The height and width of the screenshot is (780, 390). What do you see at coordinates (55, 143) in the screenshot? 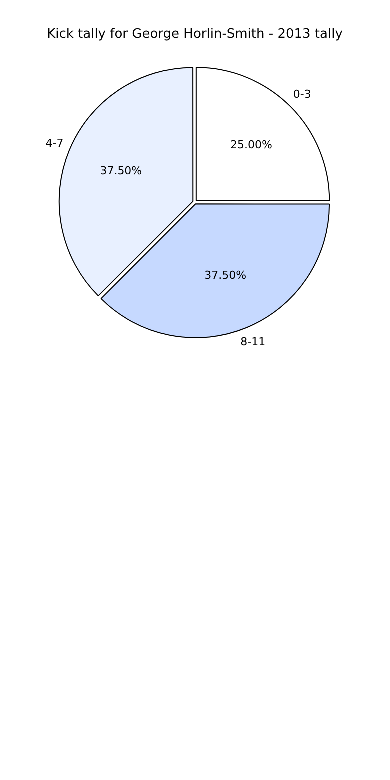
I see `slice-label: 4-7` at bounding box center [55, 143].